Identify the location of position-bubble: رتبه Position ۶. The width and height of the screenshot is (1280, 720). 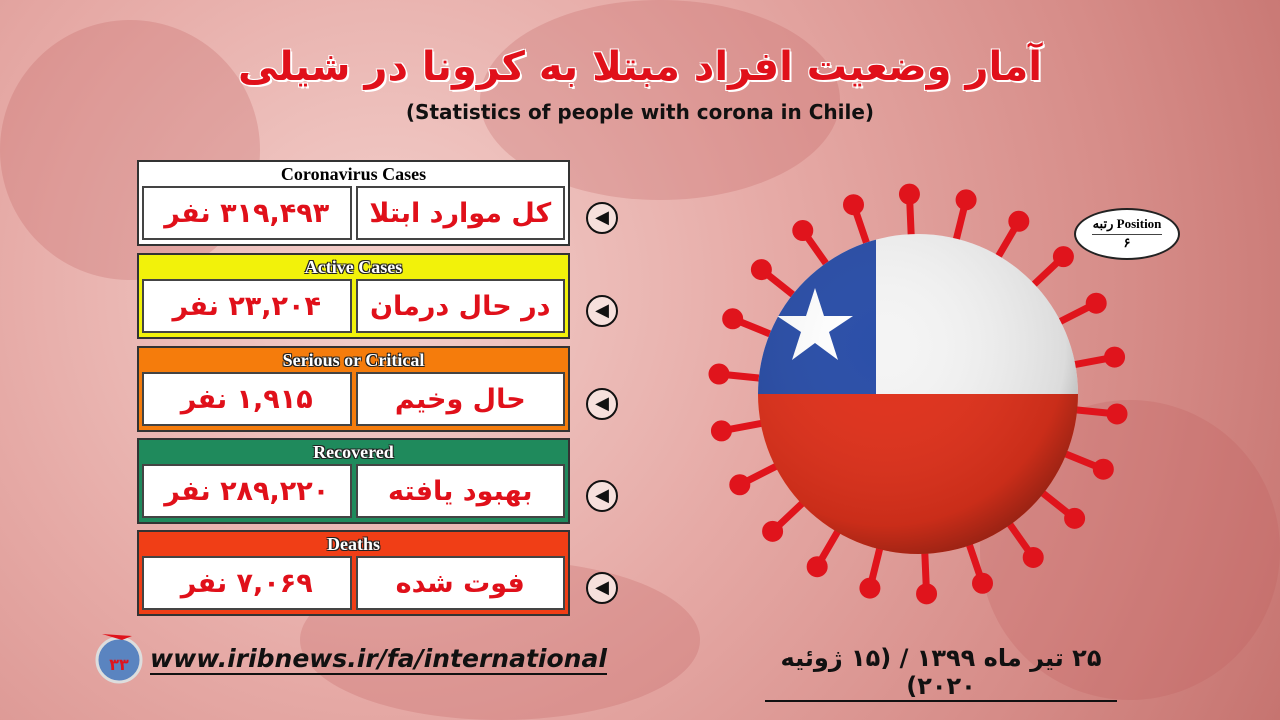
(1127, 234).